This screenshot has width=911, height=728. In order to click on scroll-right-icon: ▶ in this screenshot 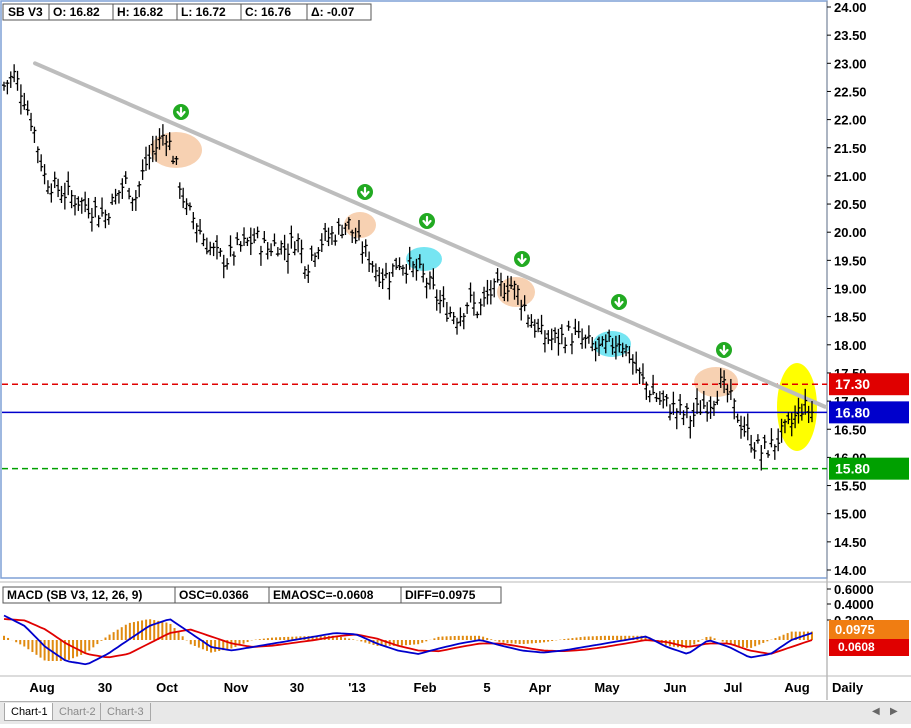, I will do `click(894, 711)`.